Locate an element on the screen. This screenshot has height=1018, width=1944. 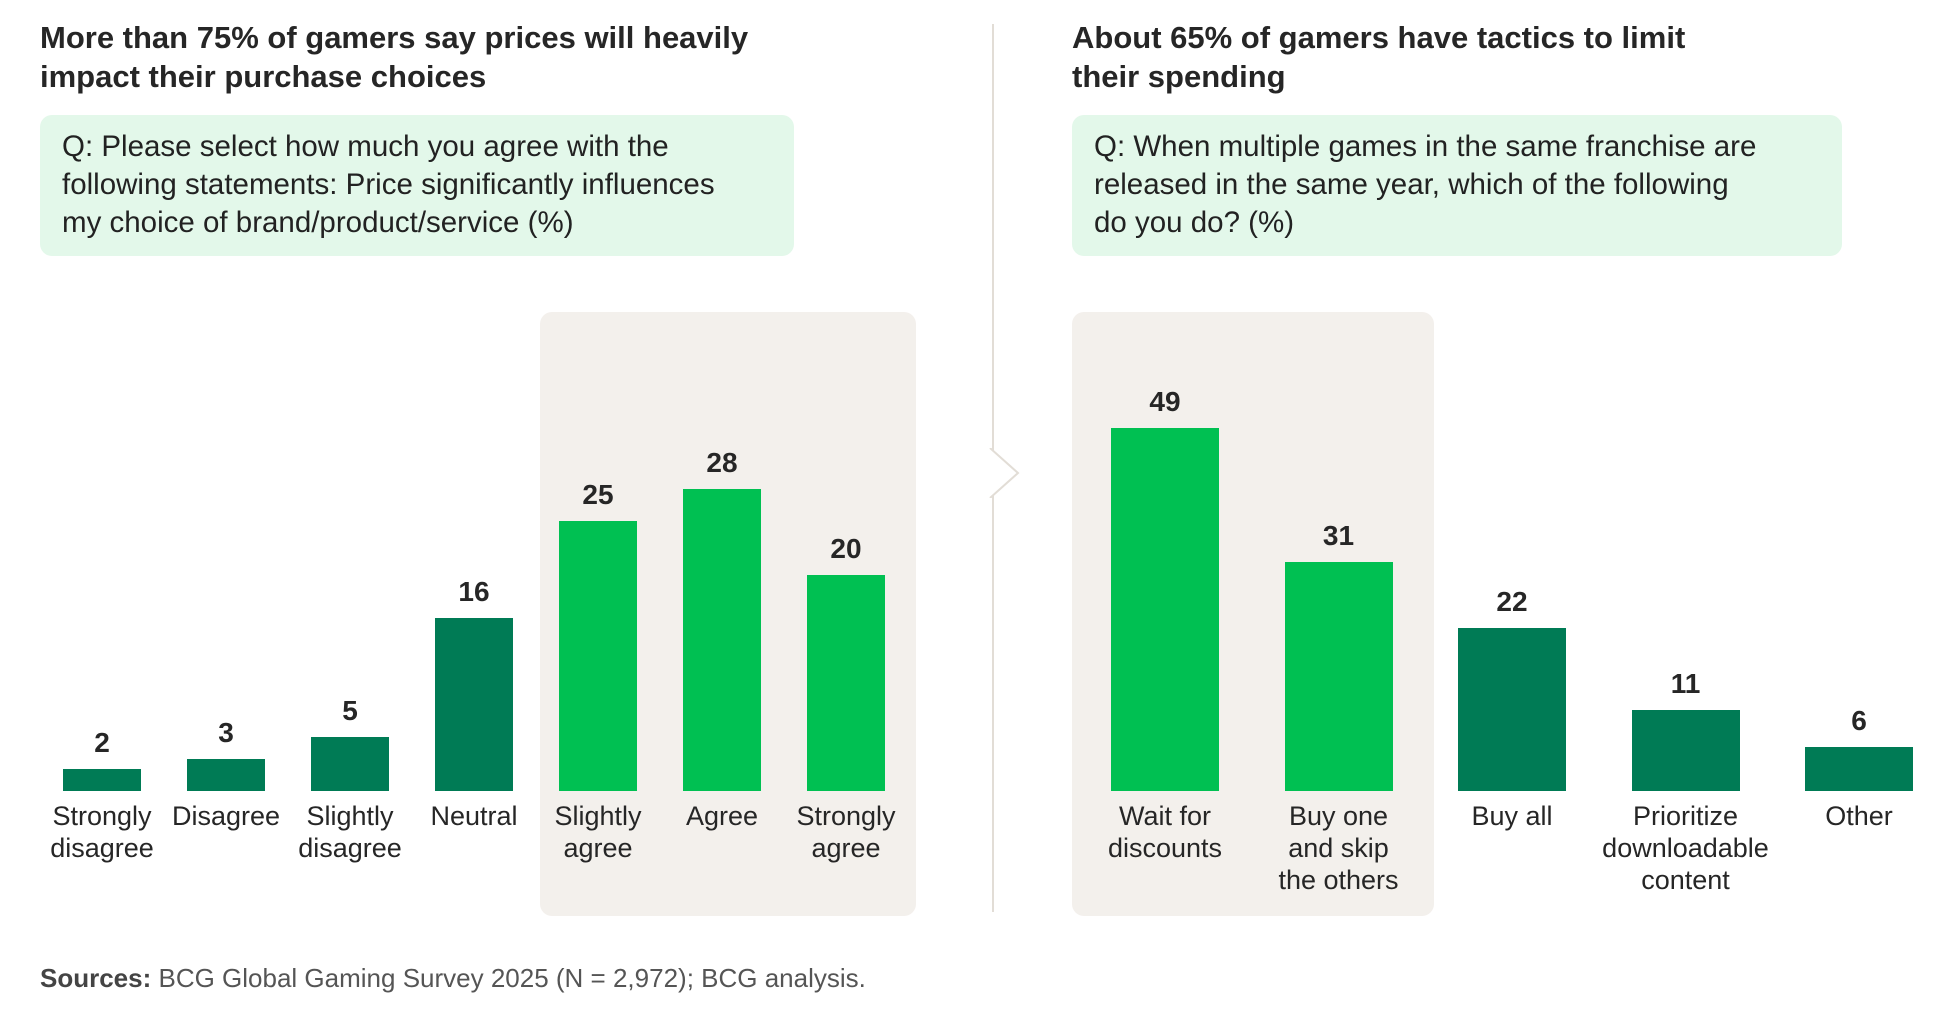
category-label-line: Disagree is located at coordinates (226, 816).